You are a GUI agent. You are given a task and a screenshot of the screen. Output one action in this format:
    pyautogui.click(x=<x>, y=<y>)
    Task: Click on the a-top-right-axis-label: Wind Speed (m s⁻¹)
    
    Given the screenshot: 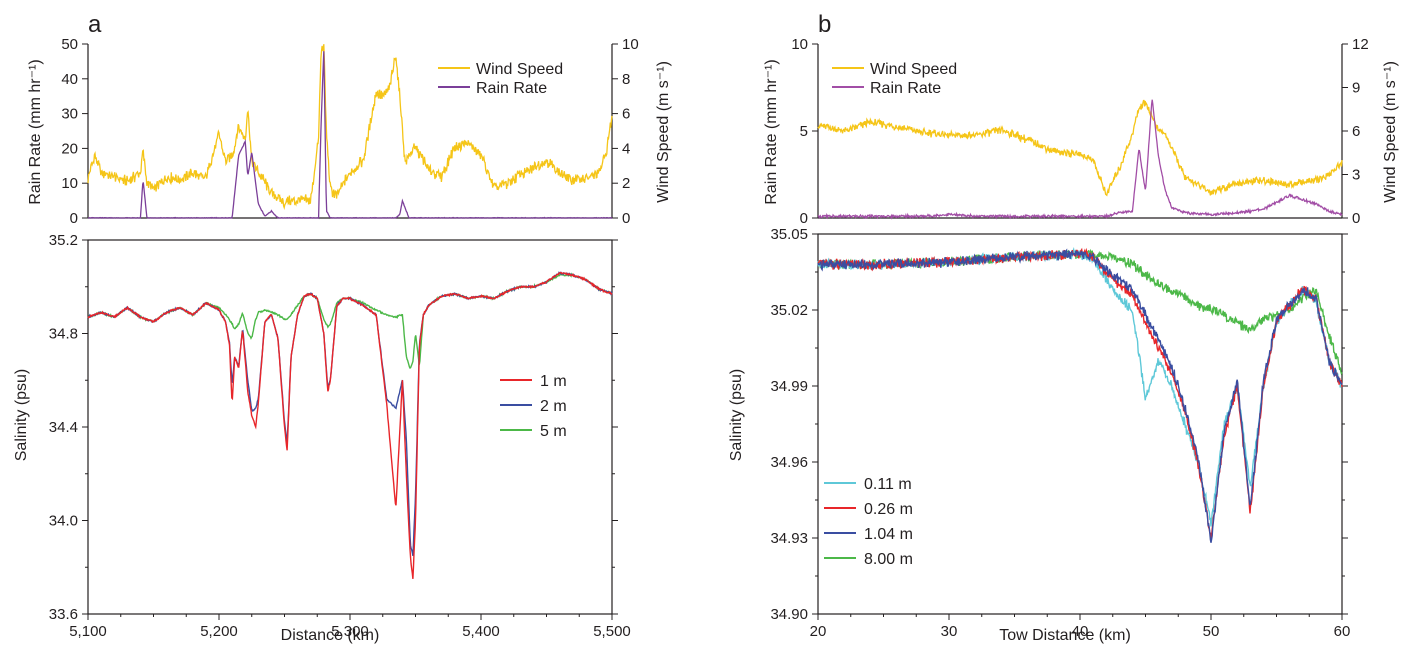 What is the action you would take?
    pyautogui.click(x=663, y=132)
    